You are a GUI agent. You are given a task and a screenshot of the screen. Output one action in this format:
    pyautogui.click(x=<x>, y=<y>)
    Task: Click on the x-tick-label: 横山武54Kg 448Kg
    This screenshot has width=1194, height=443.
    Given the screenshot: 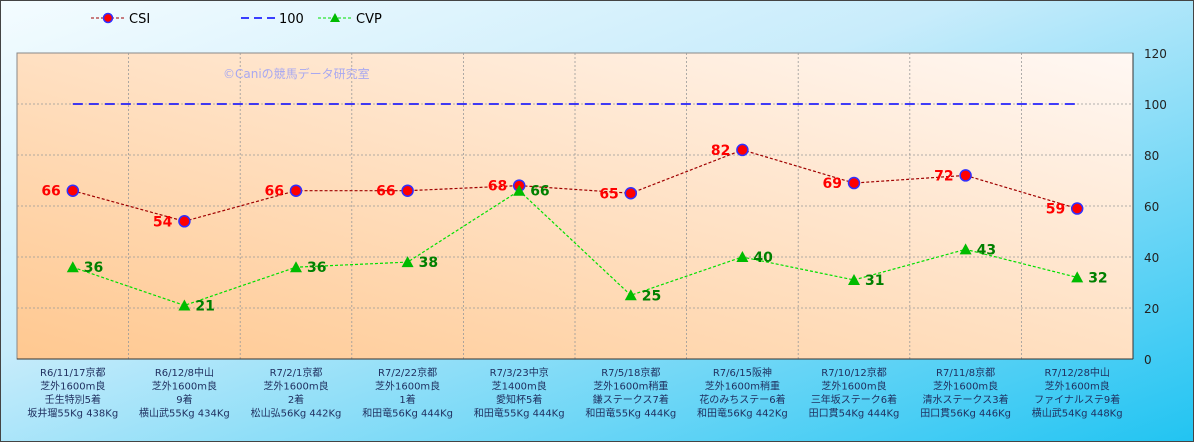 What is the action you would take?
    pyautogui.click(x=1077, y=413)
    